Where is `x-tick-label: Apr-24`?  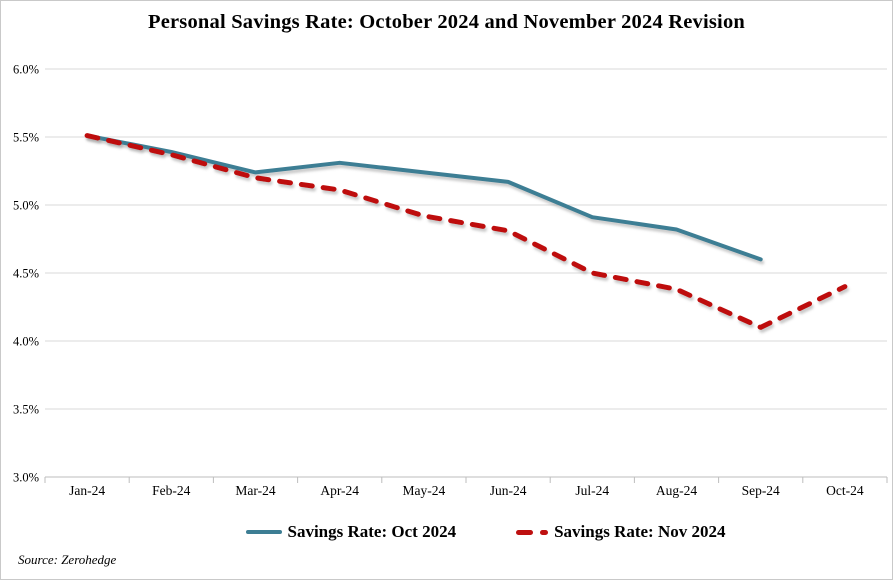 x-tick-label: Apr-24 is located at coordinates (339, 490).